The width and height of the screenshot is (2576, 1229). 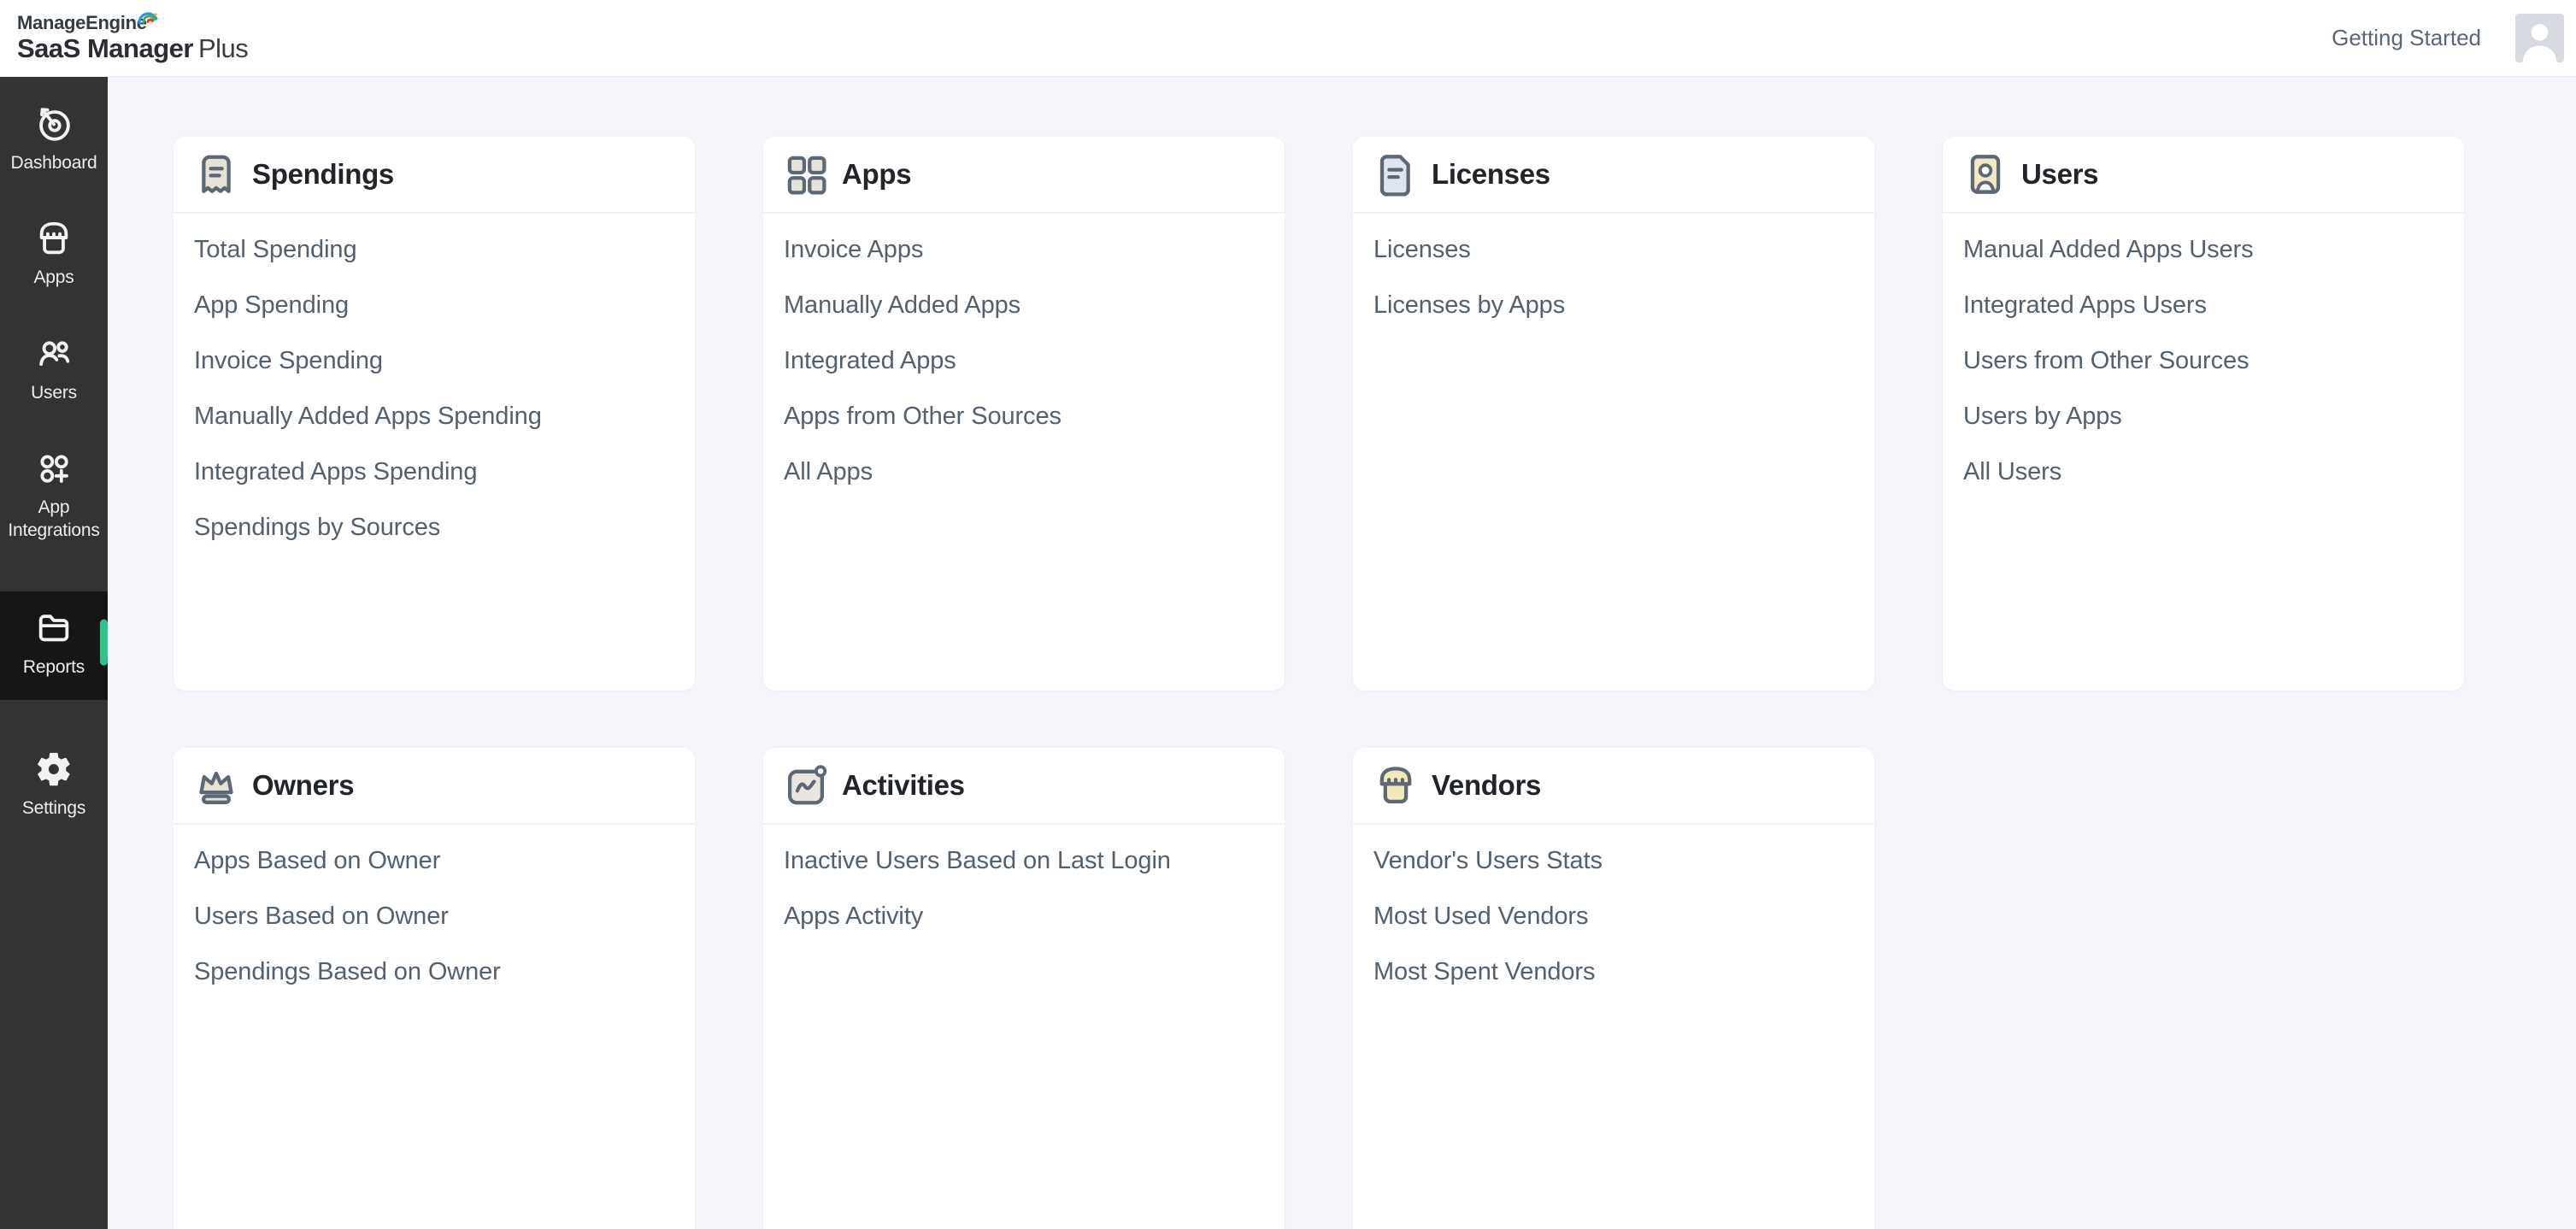 What do you see at coordinates (1481, 917) in the screenshot?
I see `report-link: Most Used Vendors` at bounding box center [1481, 917].